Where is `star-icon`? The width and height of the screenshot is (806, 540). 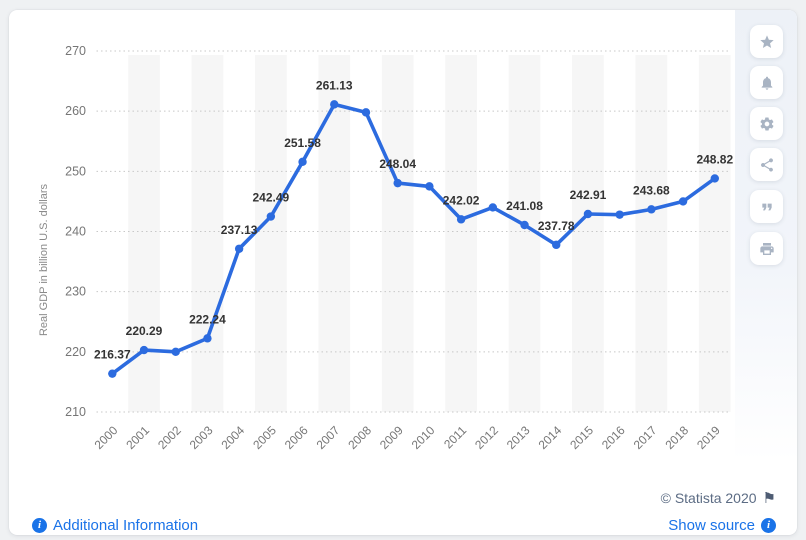
star-icon is located at coordinates (766, 41).